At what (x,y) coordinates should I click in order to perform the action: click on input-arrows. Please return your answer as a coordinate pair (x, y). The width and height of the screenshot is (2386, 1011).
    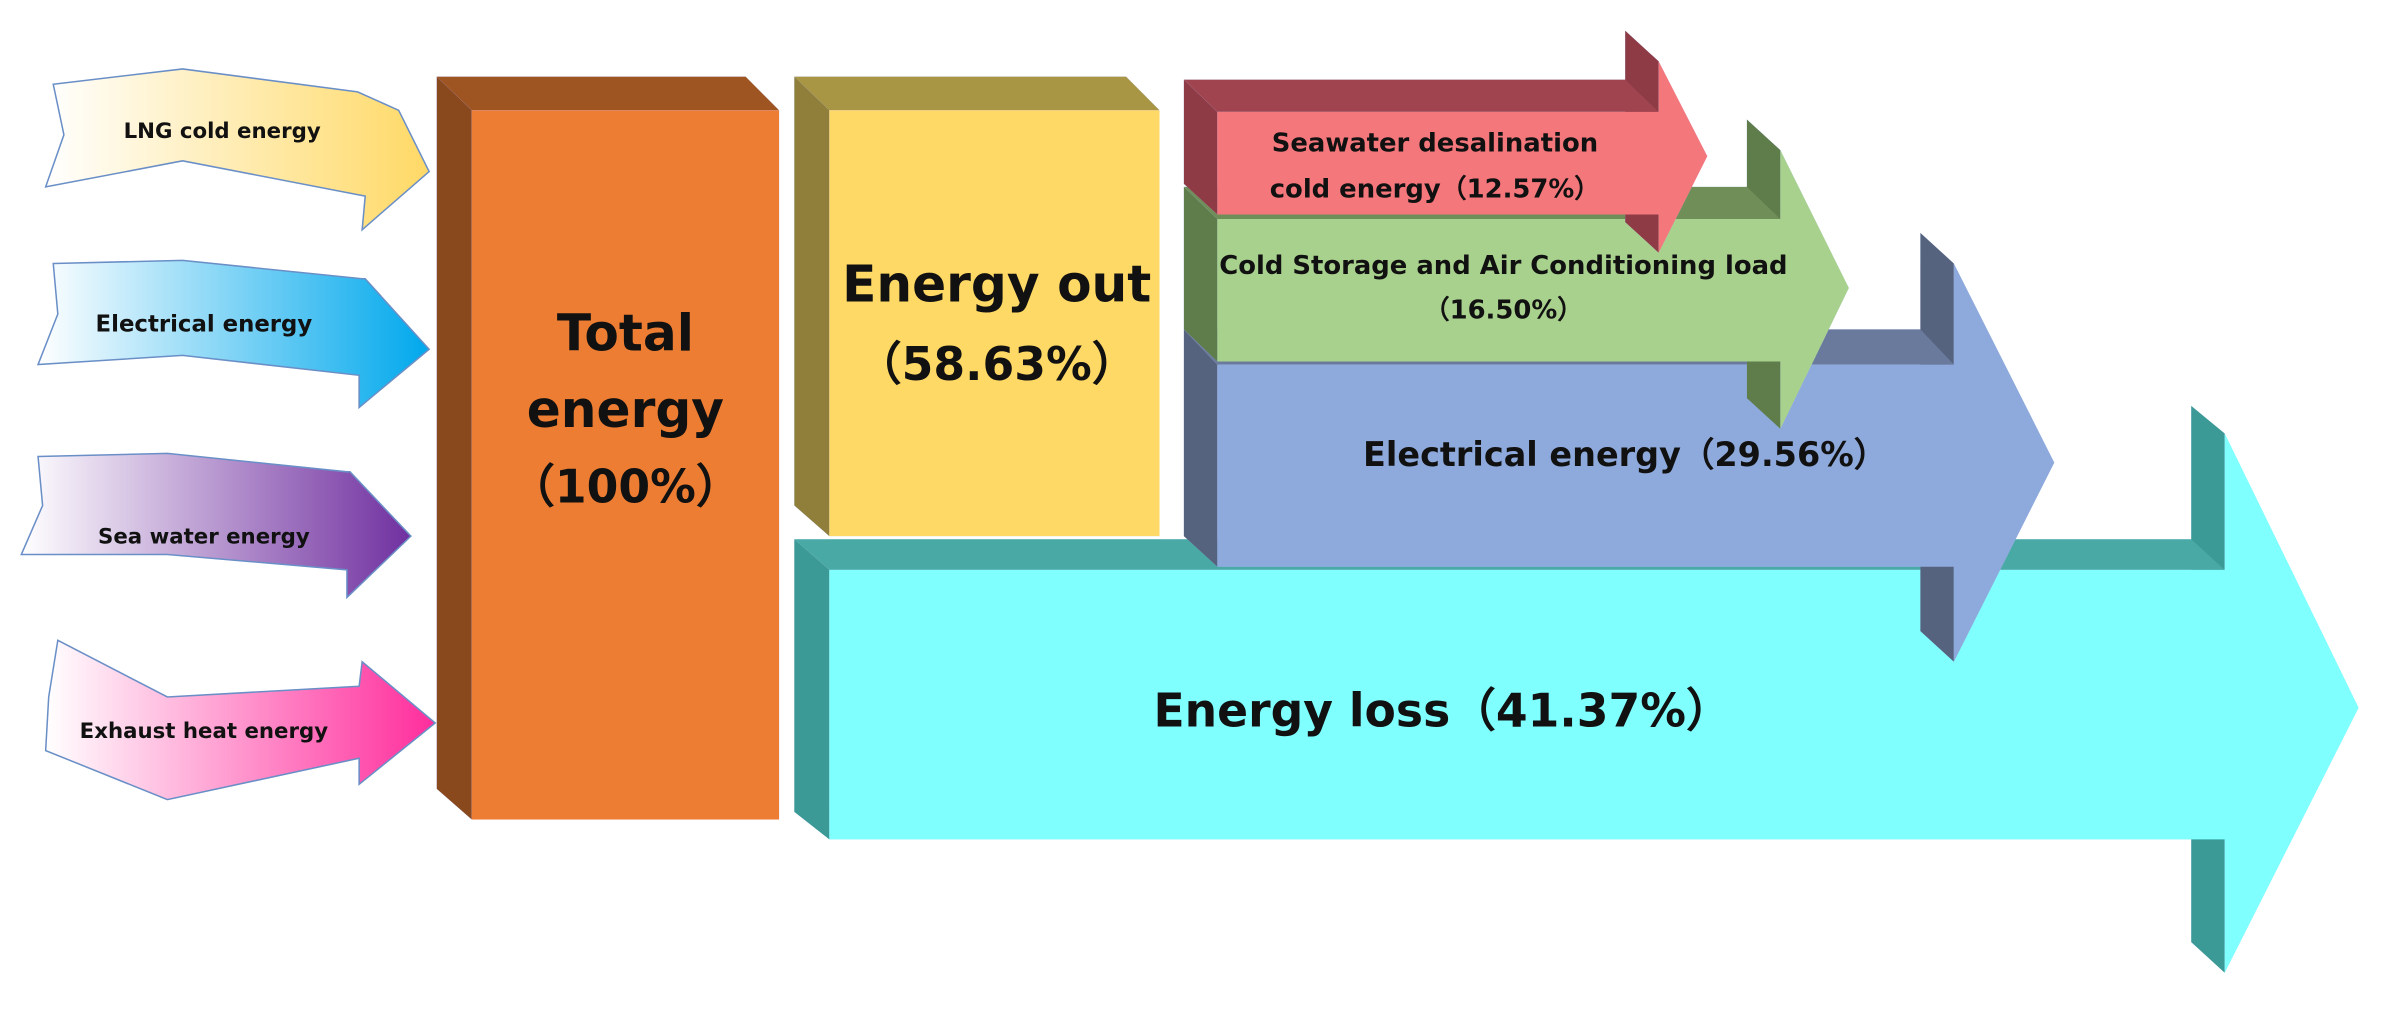
    Looking at the image, I should click on (228, 434).